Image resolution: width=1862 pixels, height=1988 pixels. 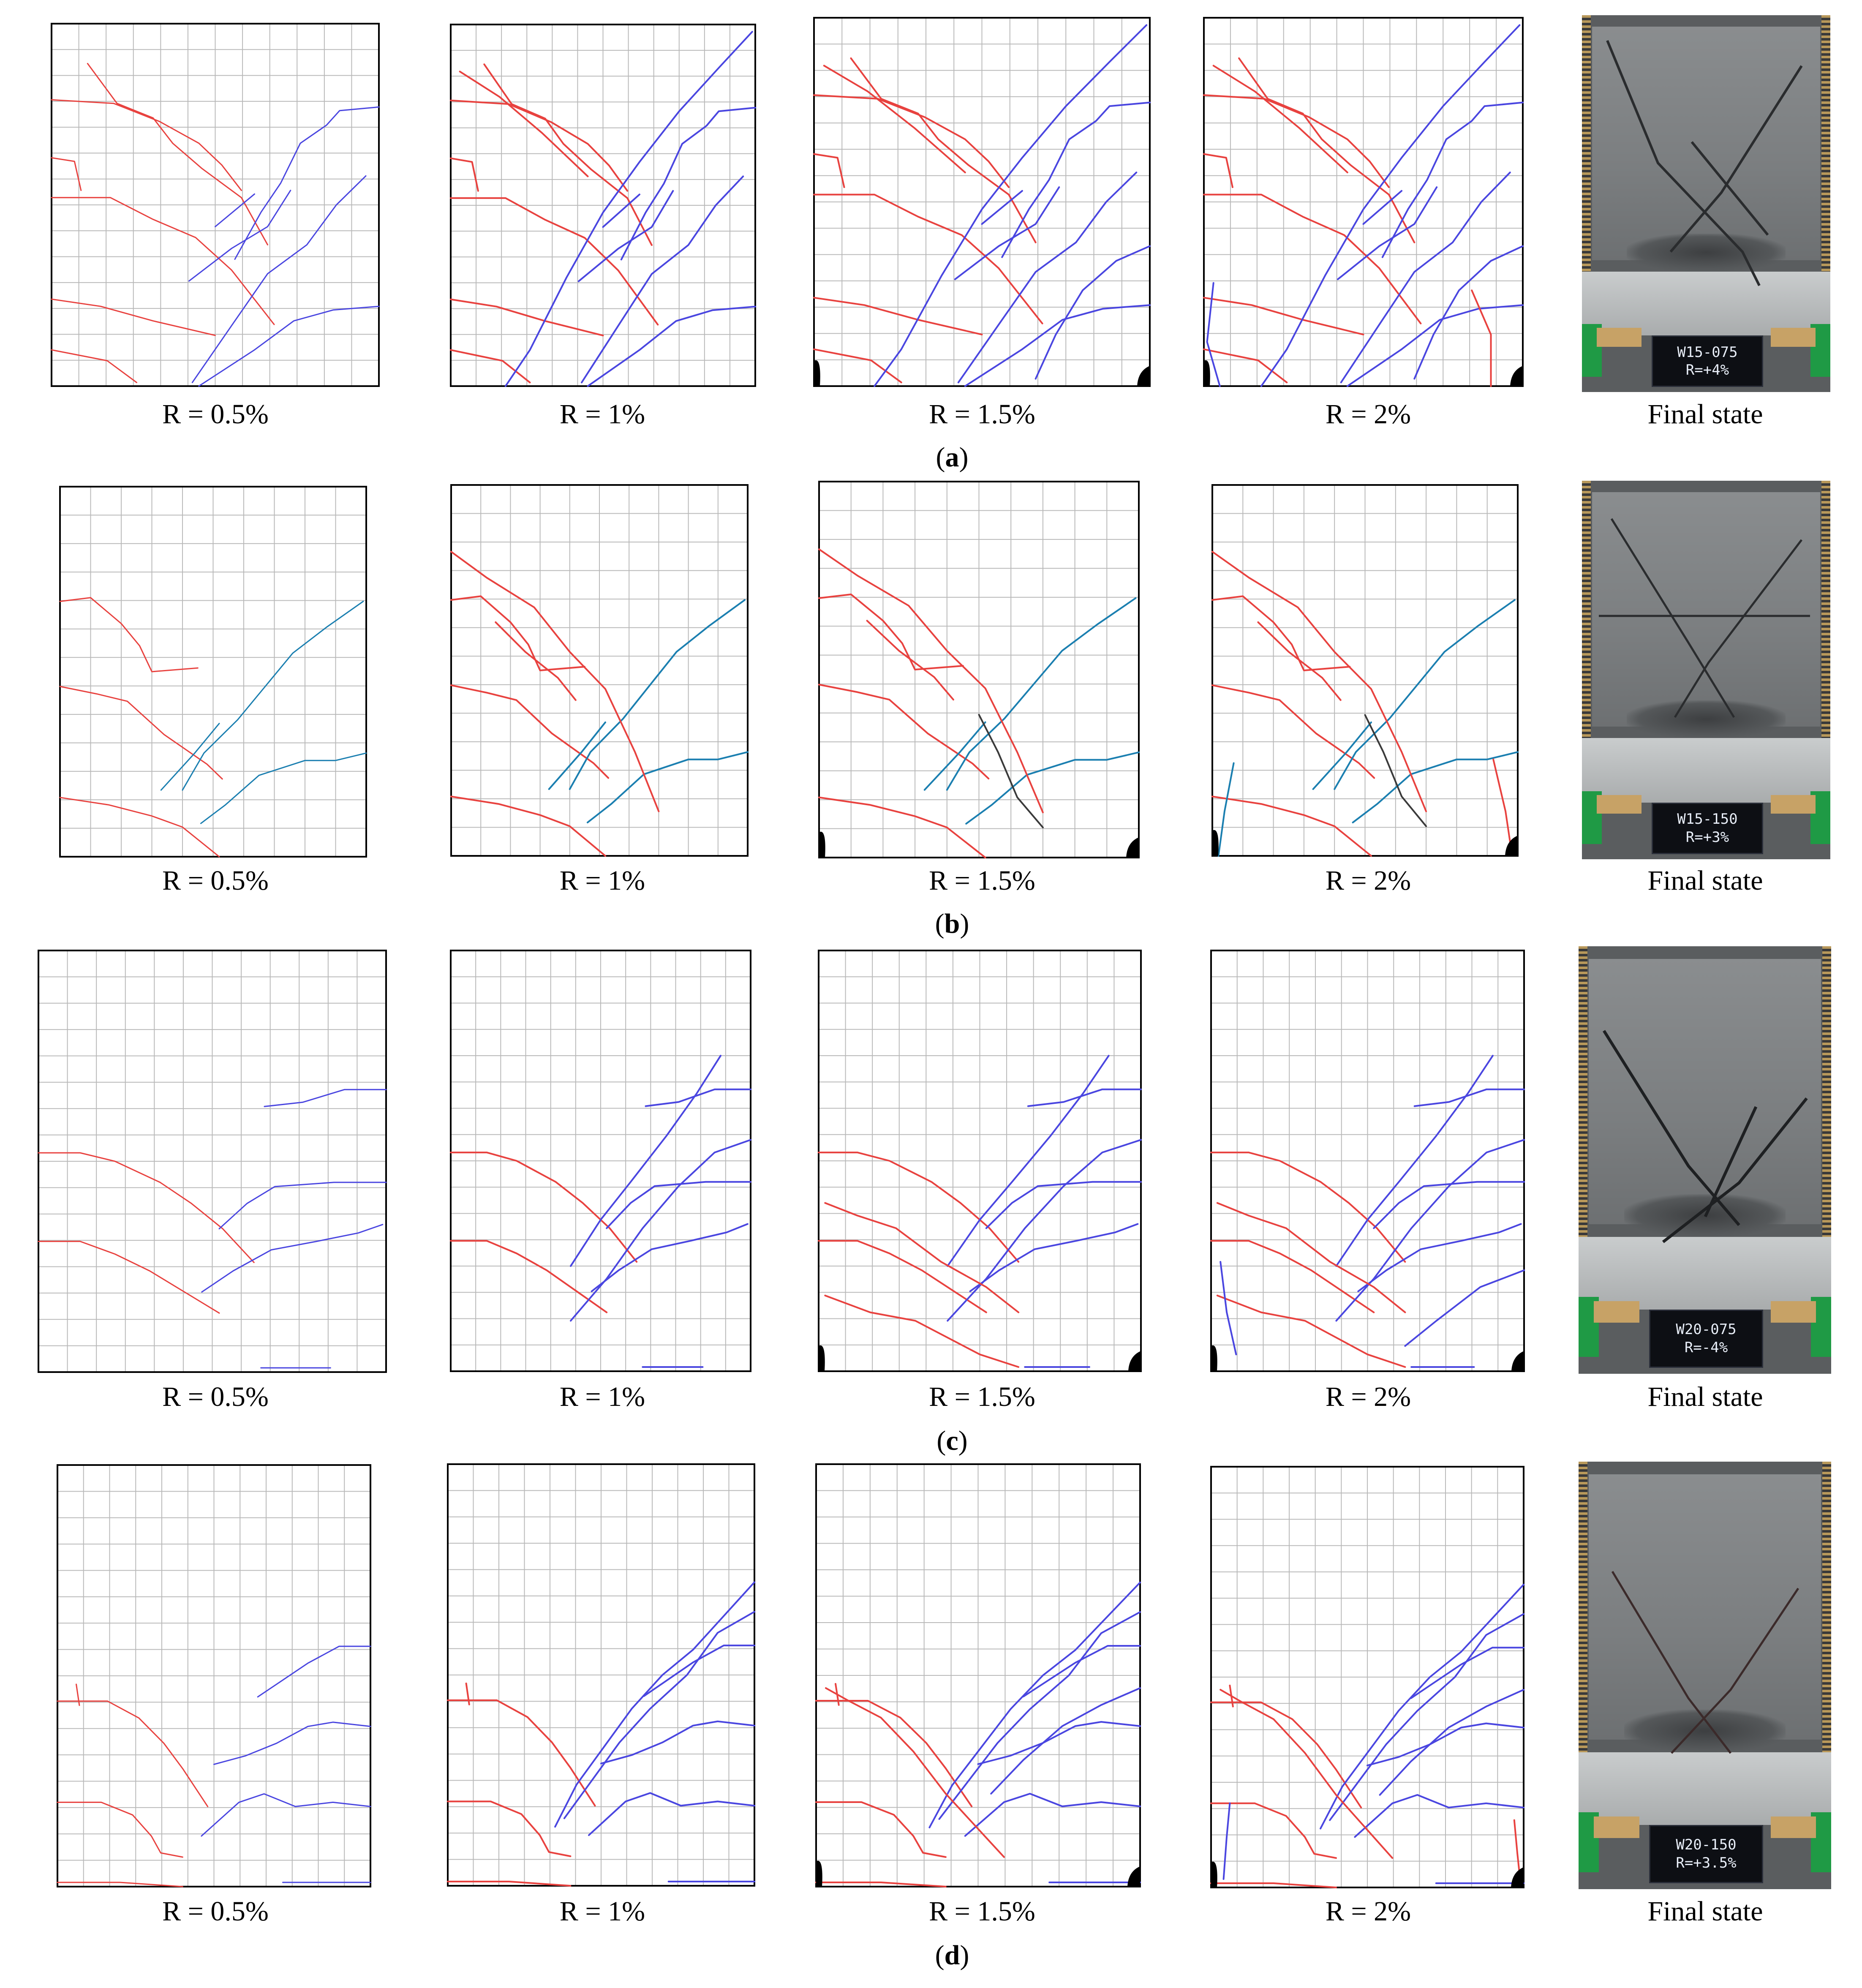 What do you see at coordinates (215, 1911) in the screenshot?
I see `caption-d-1: R = 0.5%` at bounding box center [215, 1911].